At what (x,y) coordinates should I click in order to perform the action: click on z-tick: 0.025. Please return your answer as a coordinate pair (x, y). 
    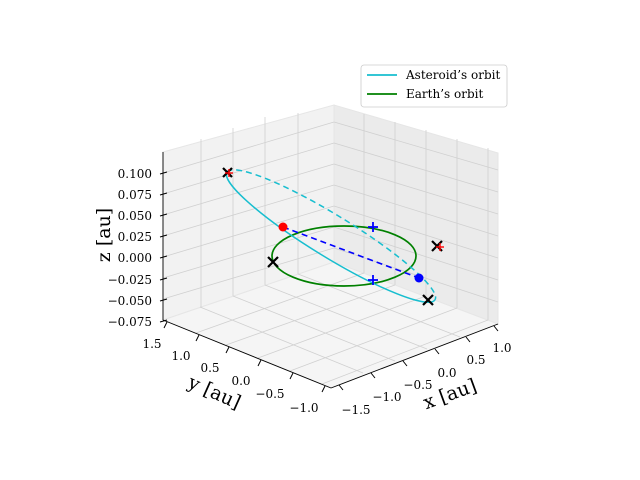
    Looking at the image, I should click on (143, 237).